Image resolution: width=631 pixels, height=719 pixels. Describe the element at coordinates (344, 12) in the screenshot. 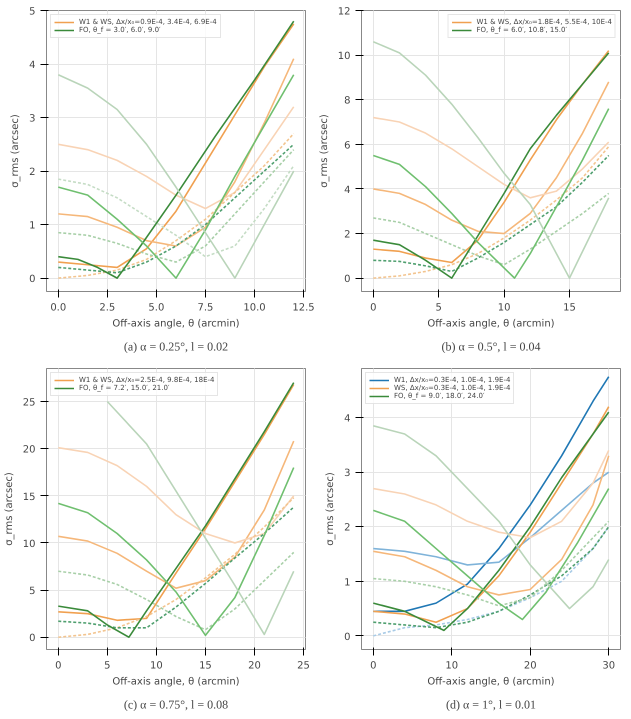

I see `y-tick-label: 12` at that location.